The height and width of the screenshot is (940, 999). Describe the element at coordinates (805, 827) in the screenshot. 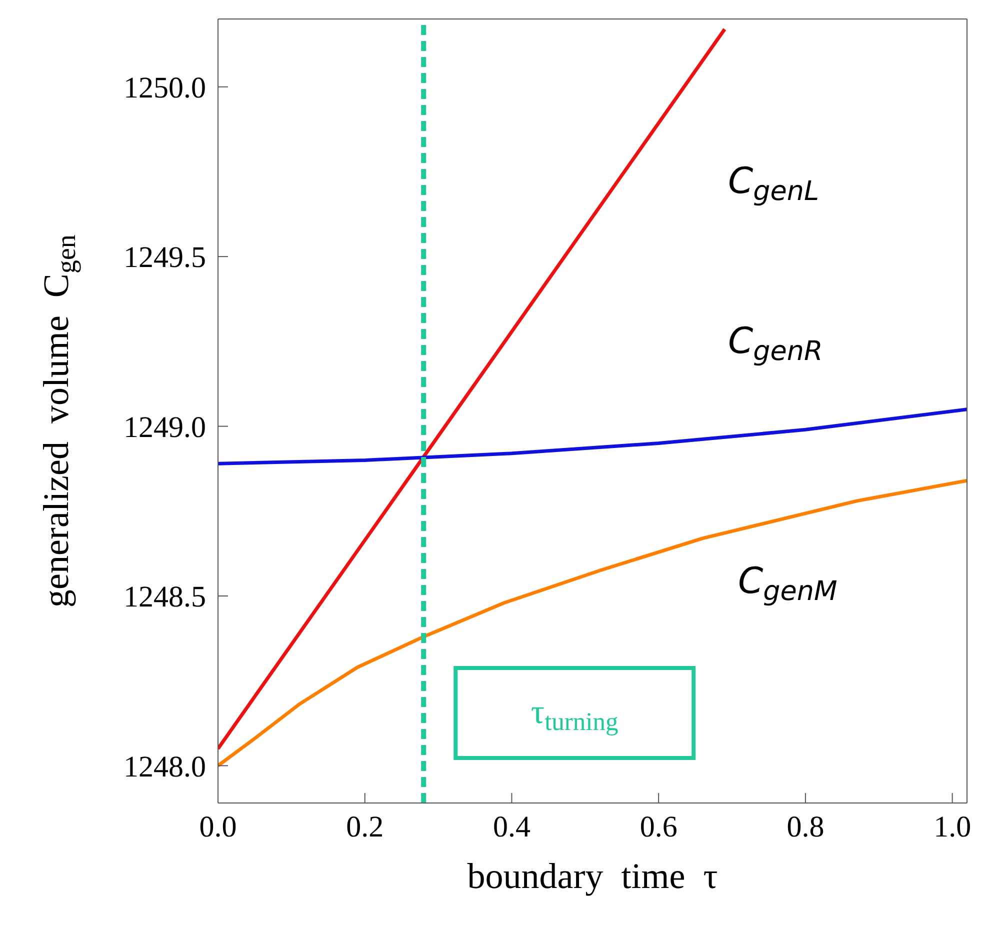

I see `x-tick-label: 0.8` at that location.